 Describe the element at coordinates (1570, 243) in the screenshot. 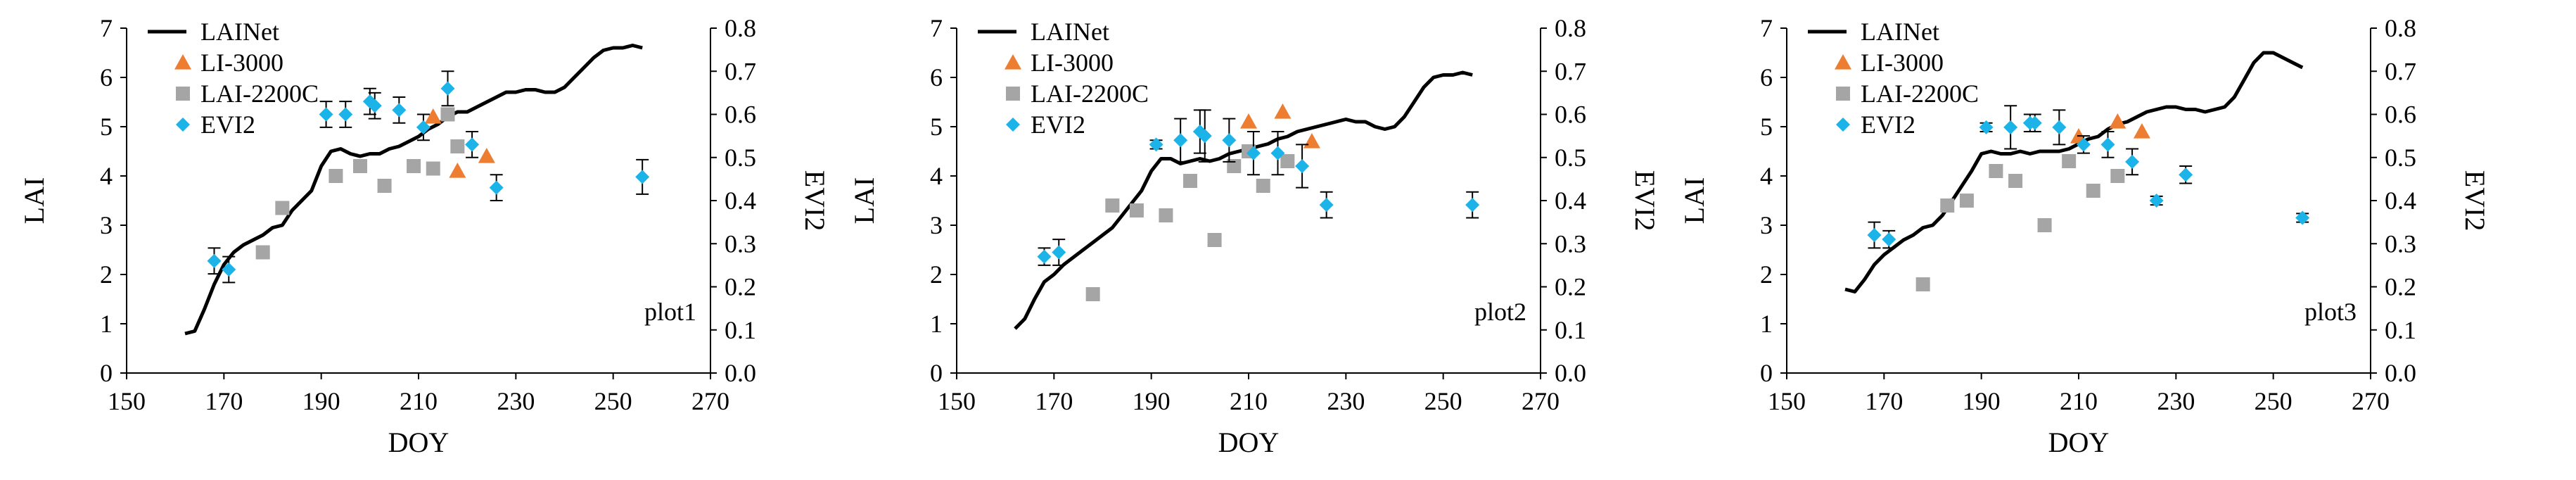

I see `y2-tick-label: 0.3` at that location.